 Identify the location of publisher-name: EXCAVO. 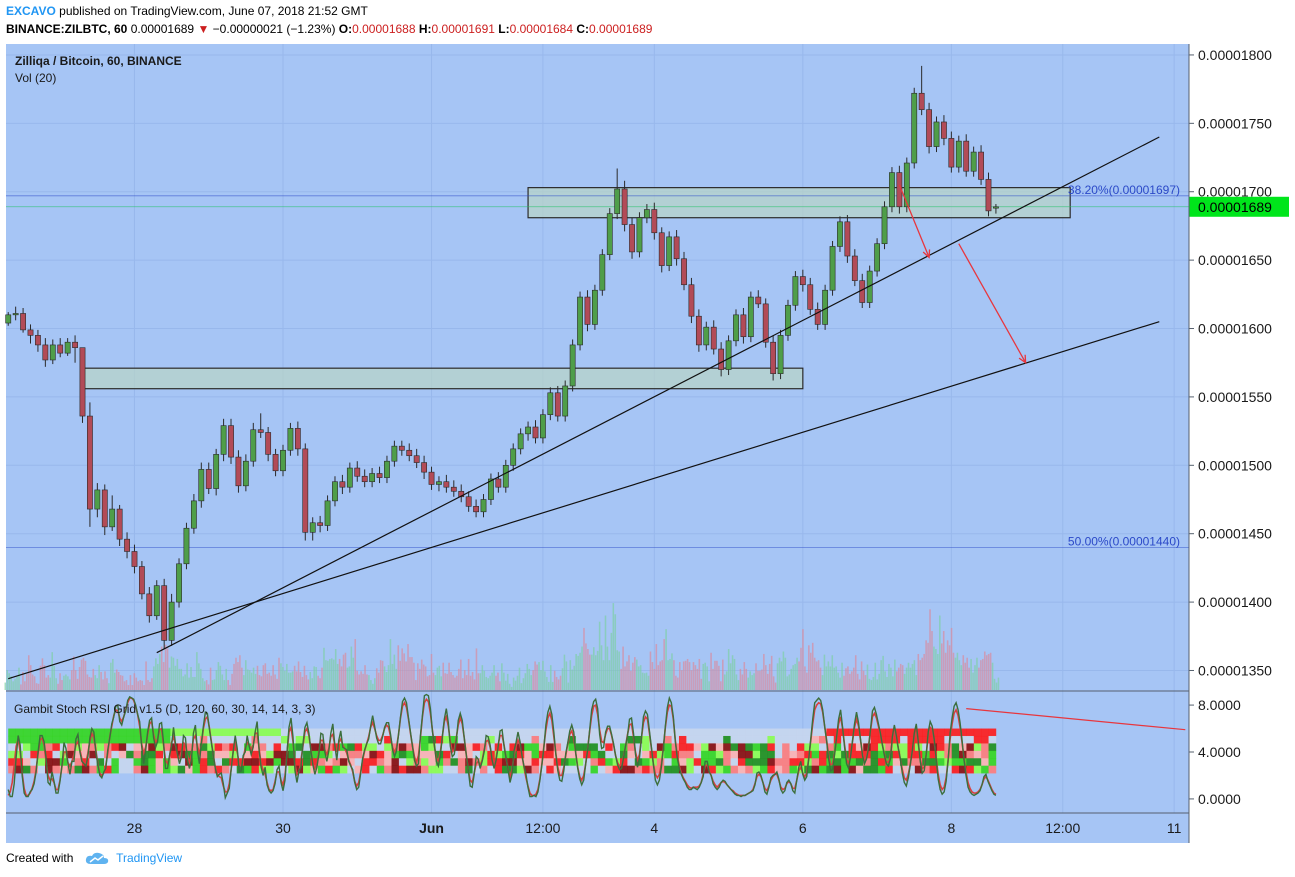
(31, 11).